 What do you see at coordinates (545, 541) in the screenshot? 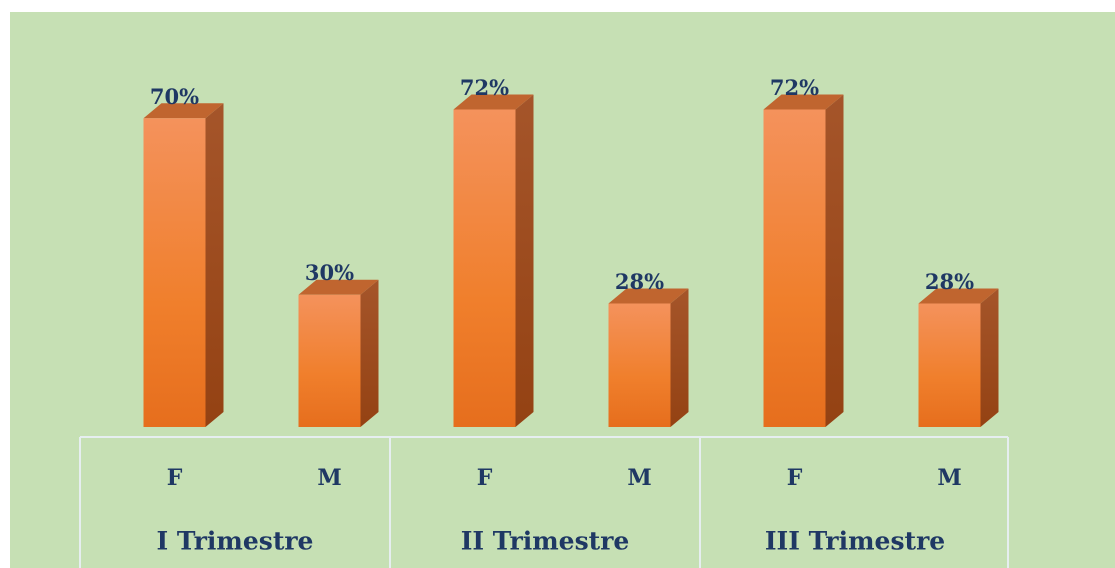
I see `group-label: II Trimestre` at bounding box center [545, 541].